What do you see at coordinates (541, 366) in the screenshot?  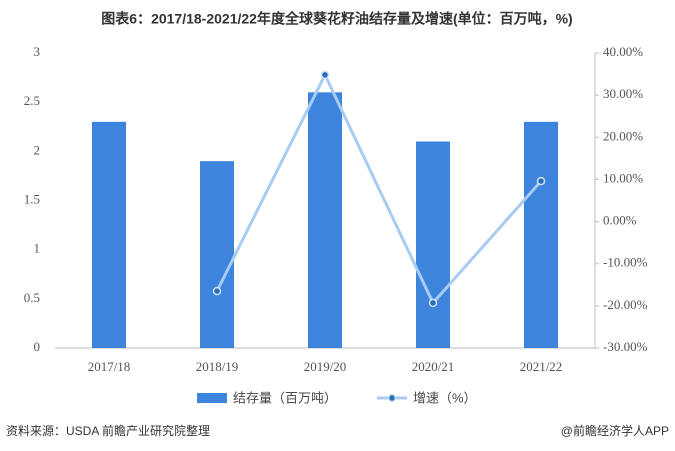 I see `x-tick-label: 2021/22` at bounding box center [541, 366].